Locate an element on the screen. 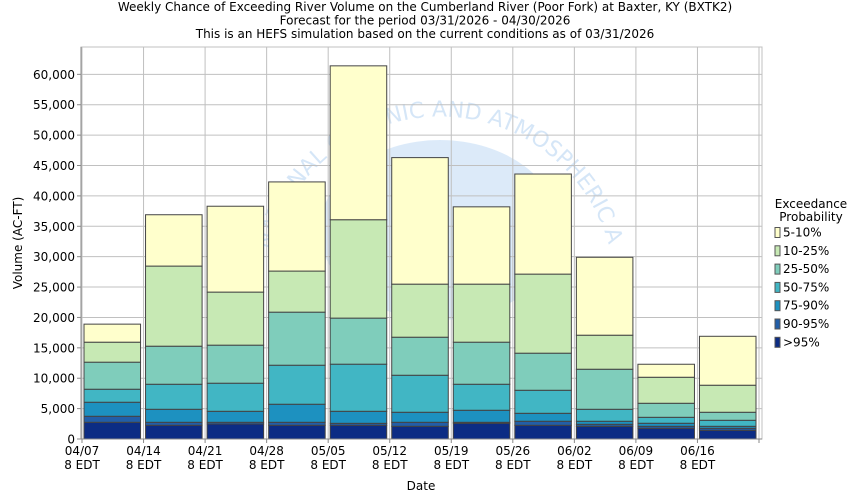 The width and height of the screenshot is (850, 504). x-tick-label: 05/05 is located at coordinates (328, 451).